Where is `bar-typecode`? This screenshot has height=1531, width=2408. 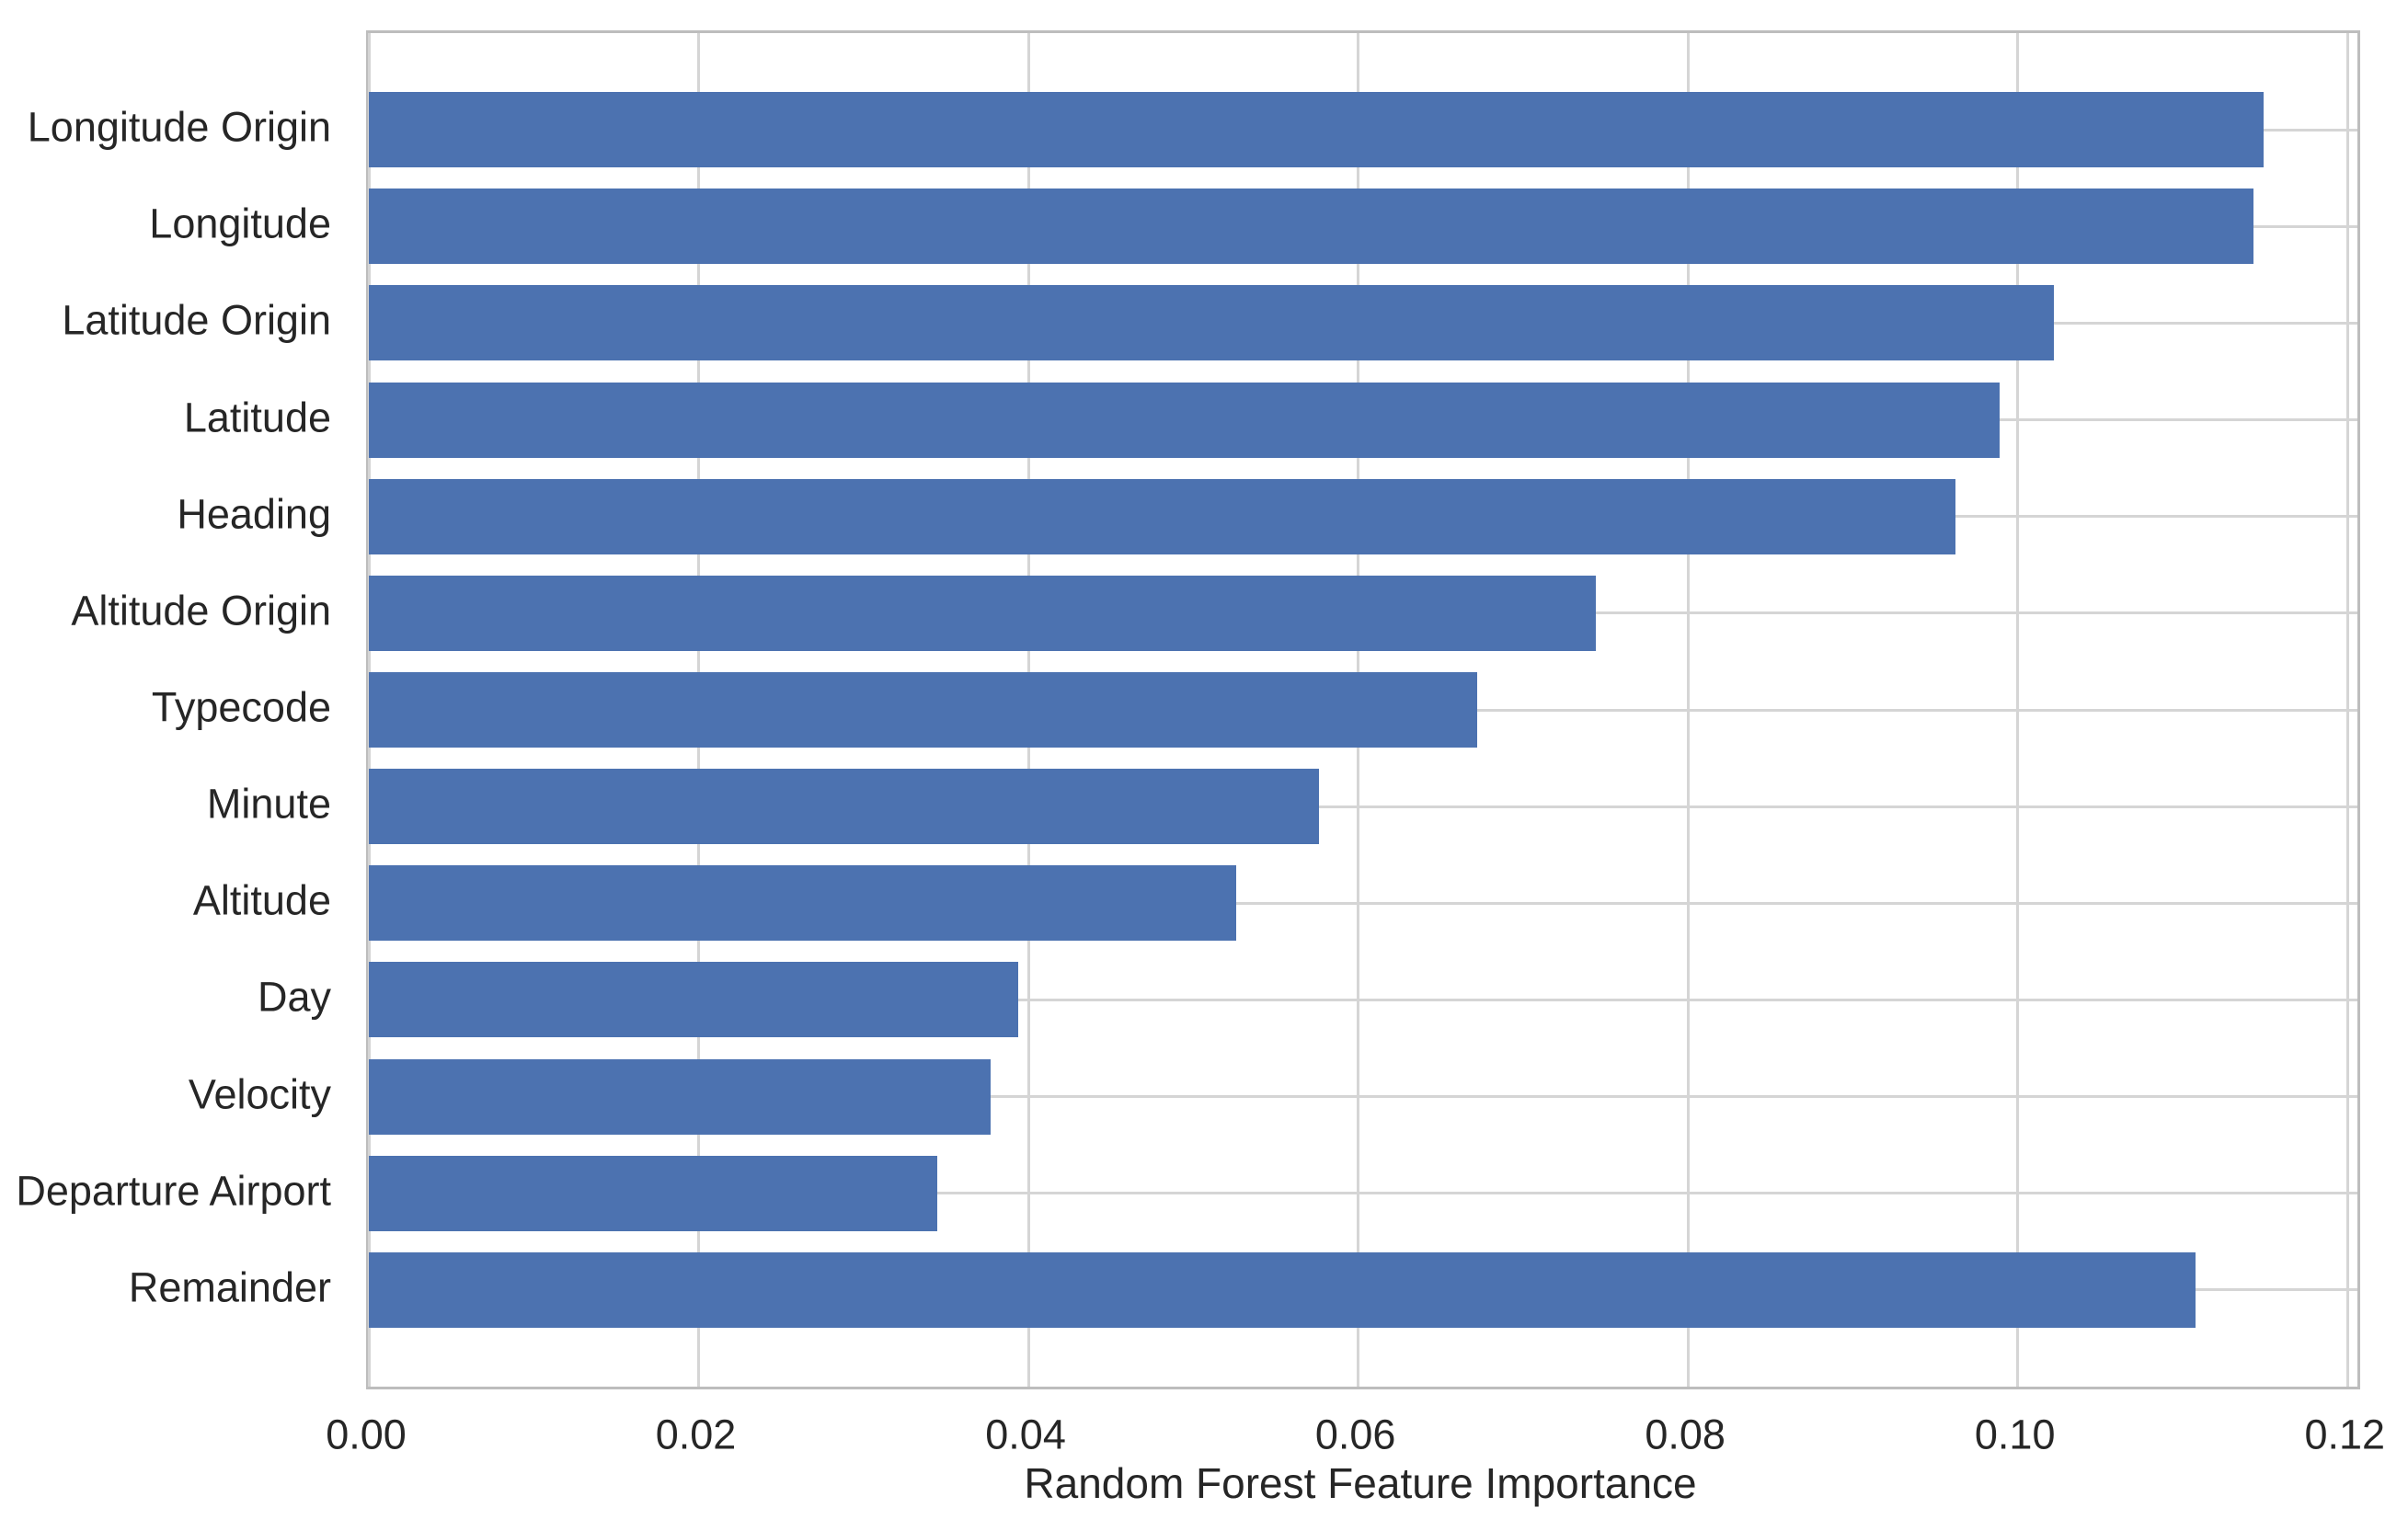 bar-typecode is located at coordinates (923, 710).